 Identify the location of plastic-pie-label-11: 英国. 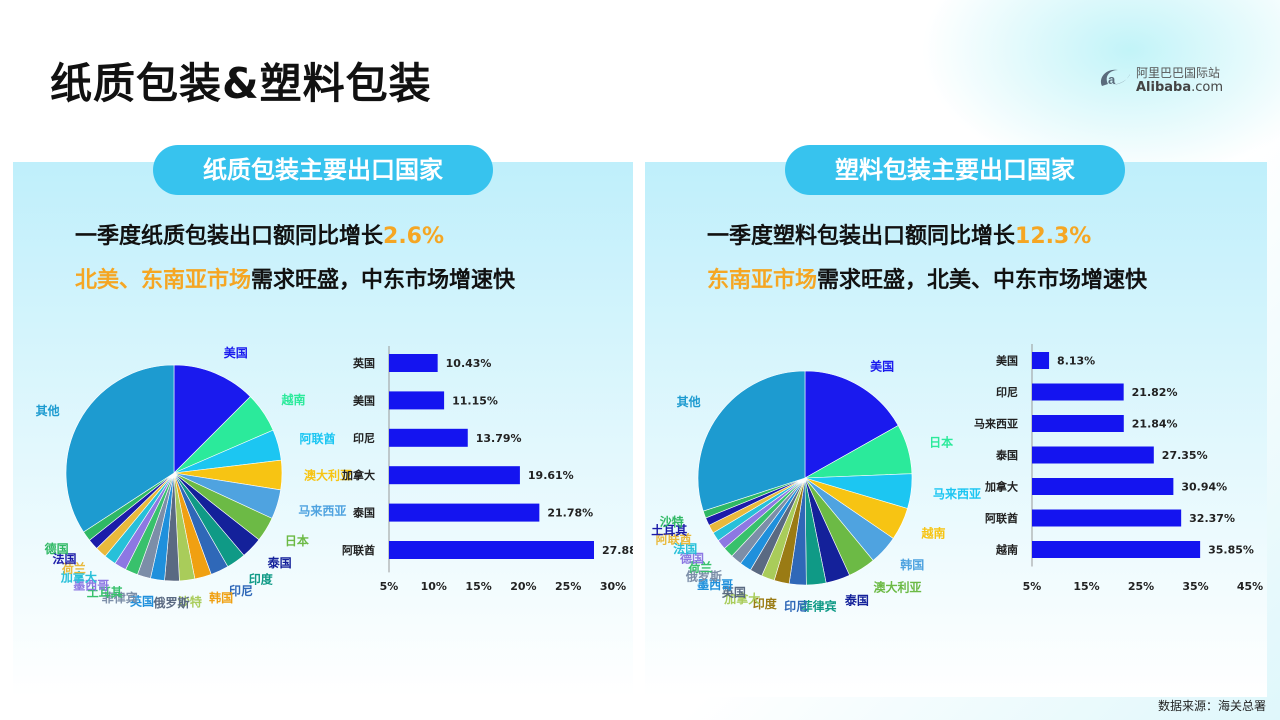
(734, 592).